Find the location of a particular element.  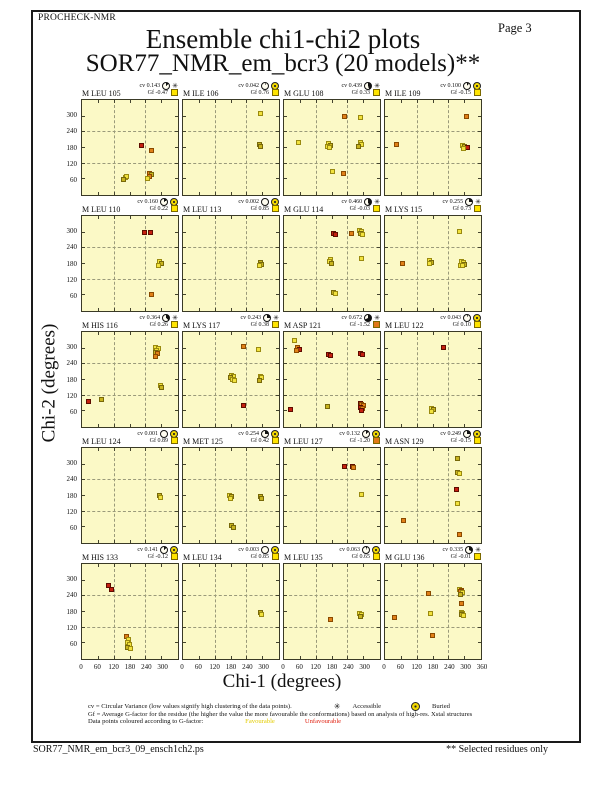

x-tick-label: 120 is located at coordinates (315, 667).